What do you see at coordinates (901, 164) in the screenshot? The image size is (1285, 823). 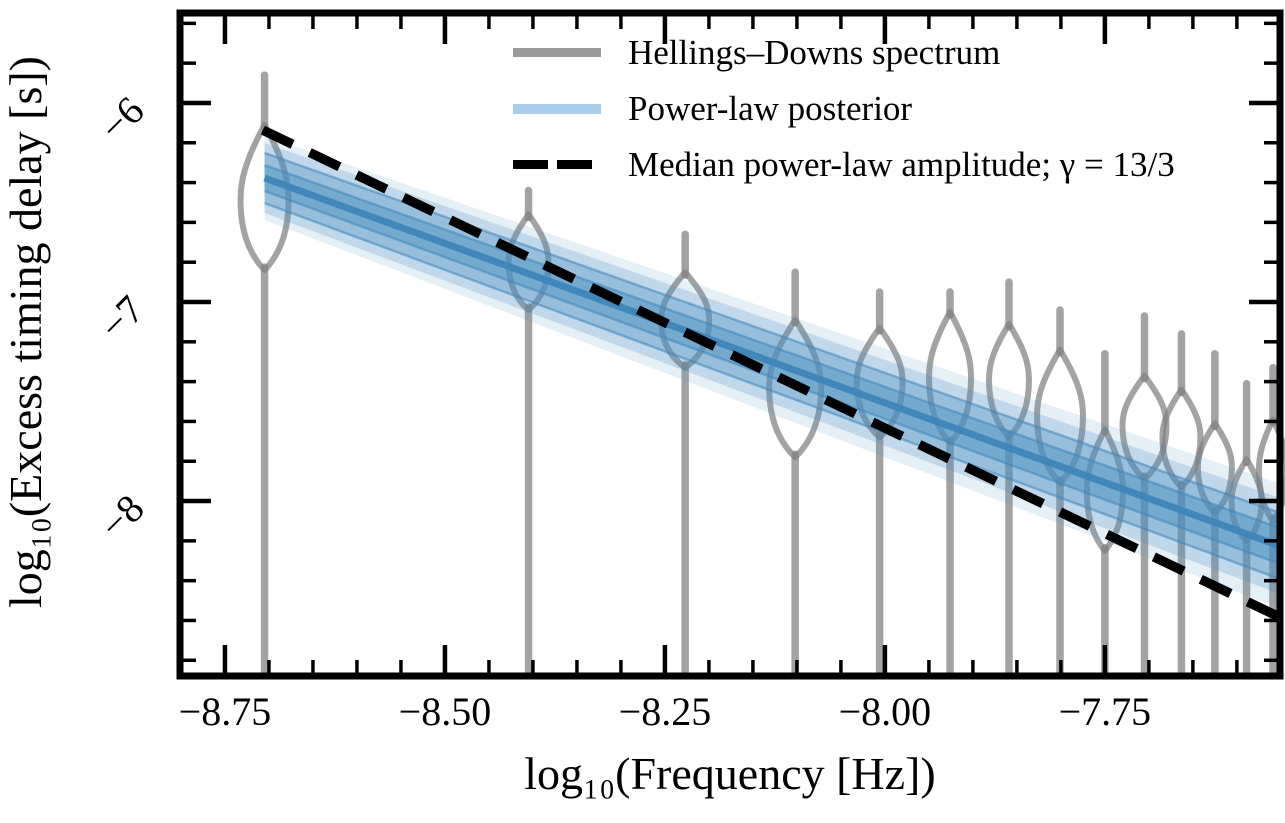 I see `legend-label: Median power-law amplitude; γ = 13/3` at bounding box center [901, 164].